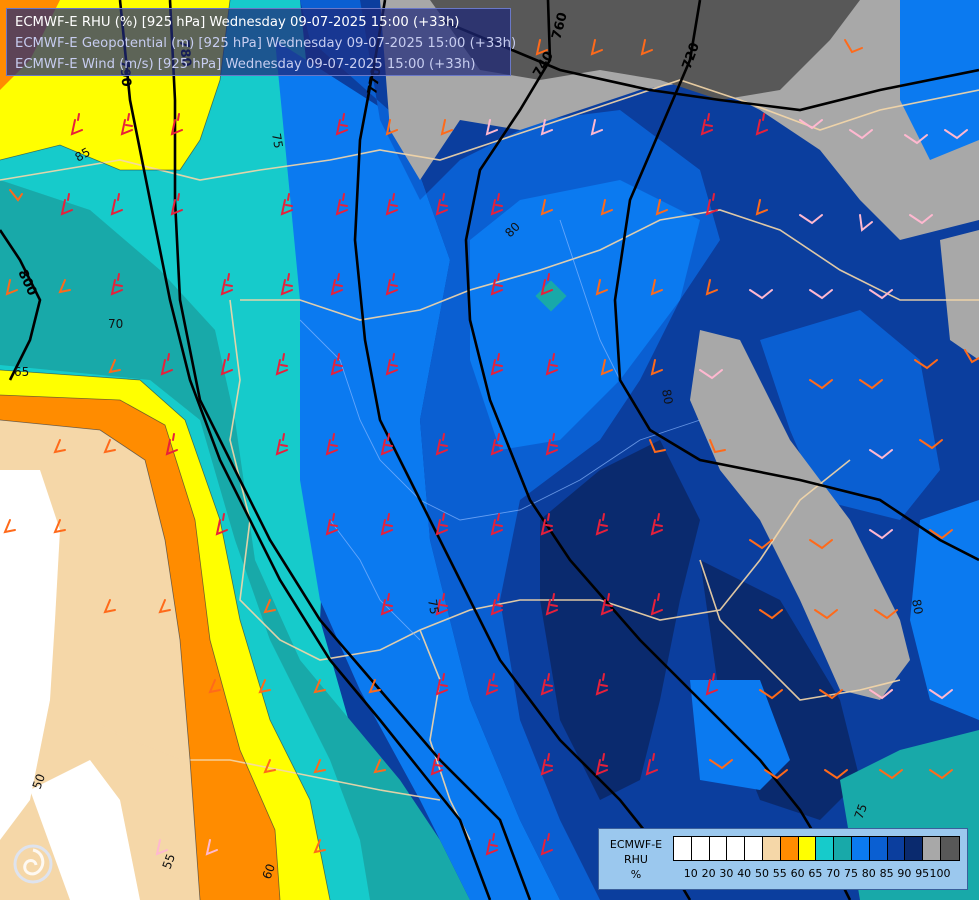 The image size is (979, 900). I want to click on legend-tick-label: 40, so click(744, 873).